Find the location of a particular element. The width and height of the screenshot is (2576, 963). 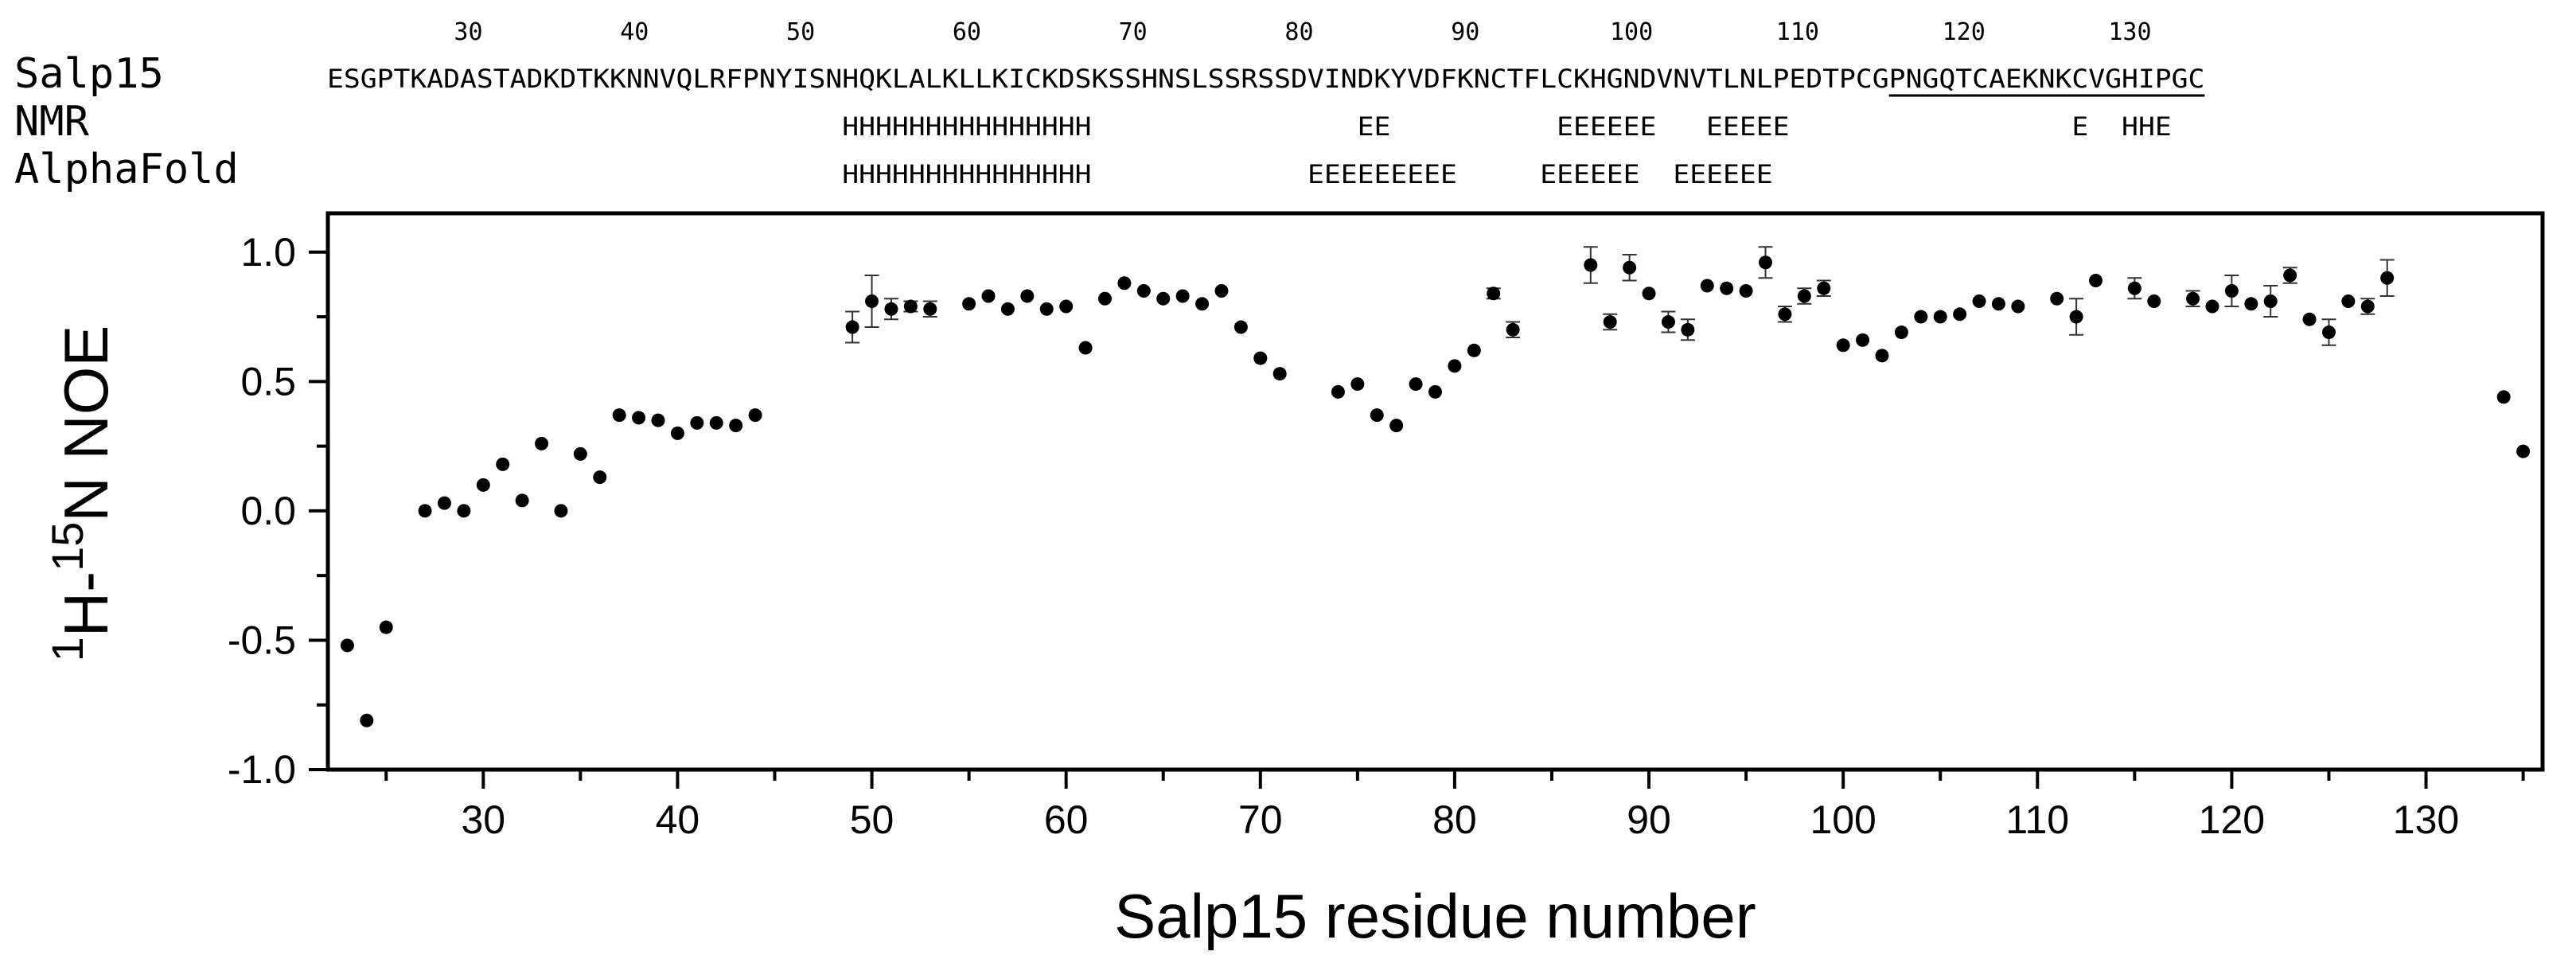

y-label-sup2: 15 is located at coordinates (67, 546).